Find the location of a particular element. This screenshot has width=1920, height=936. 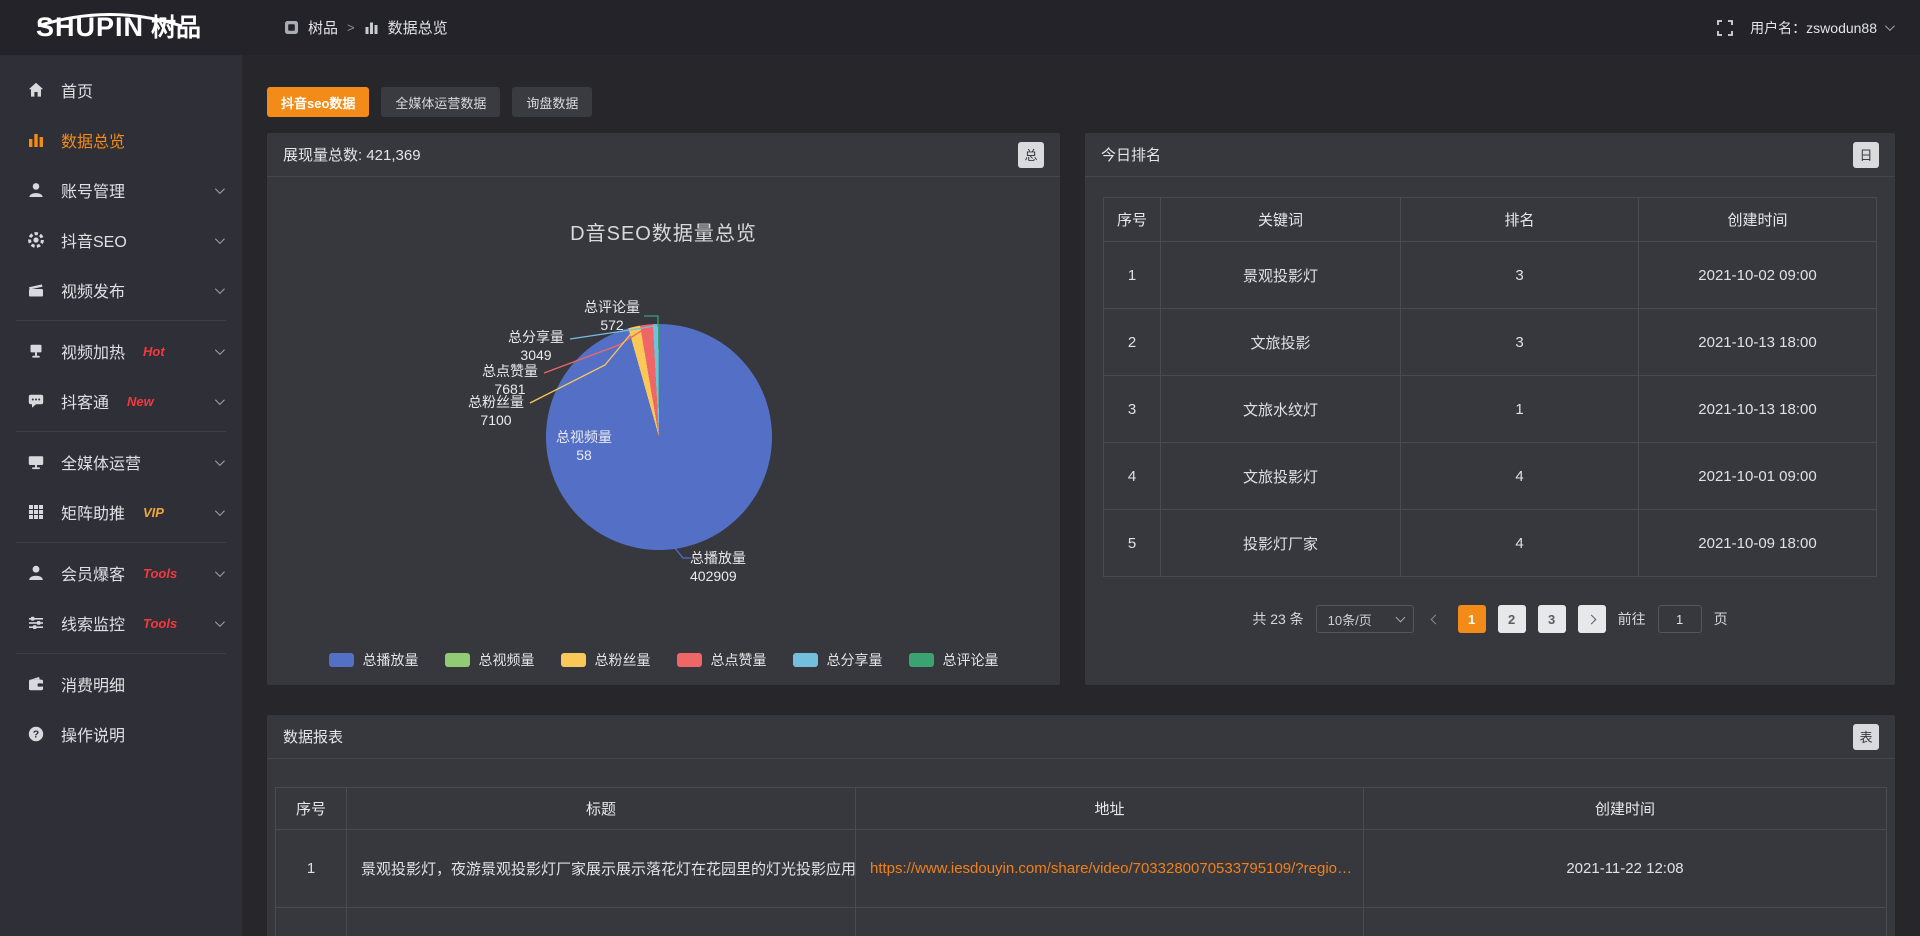

goto-label: 前往 is located at coordinates (1631, 619).